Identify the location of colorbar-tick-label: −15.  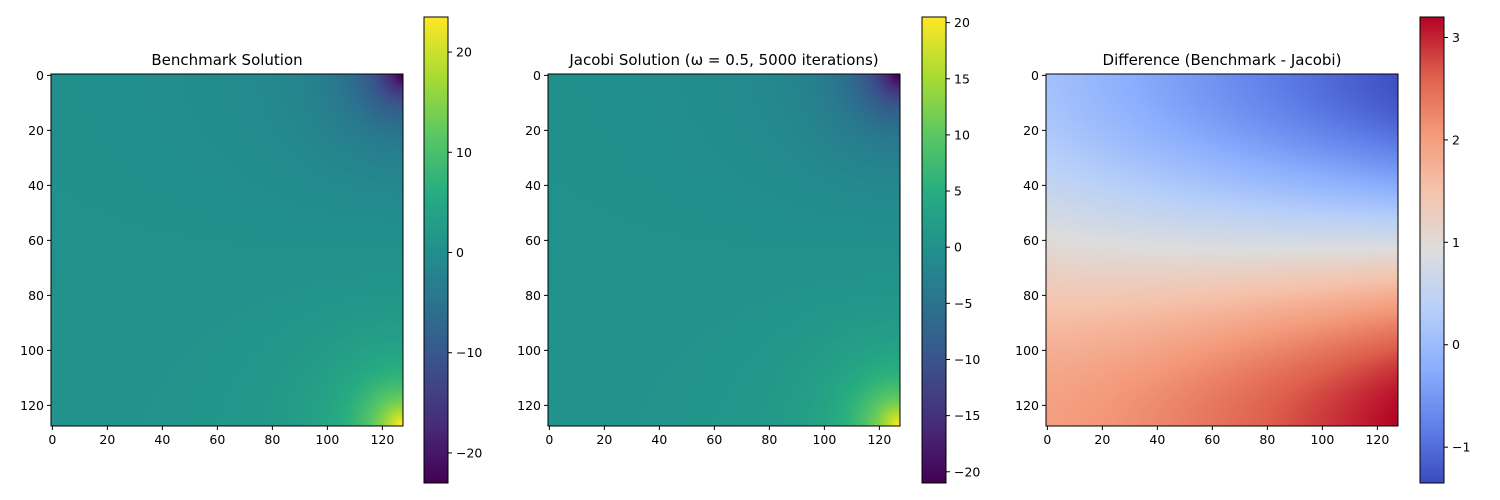
(967, 415).